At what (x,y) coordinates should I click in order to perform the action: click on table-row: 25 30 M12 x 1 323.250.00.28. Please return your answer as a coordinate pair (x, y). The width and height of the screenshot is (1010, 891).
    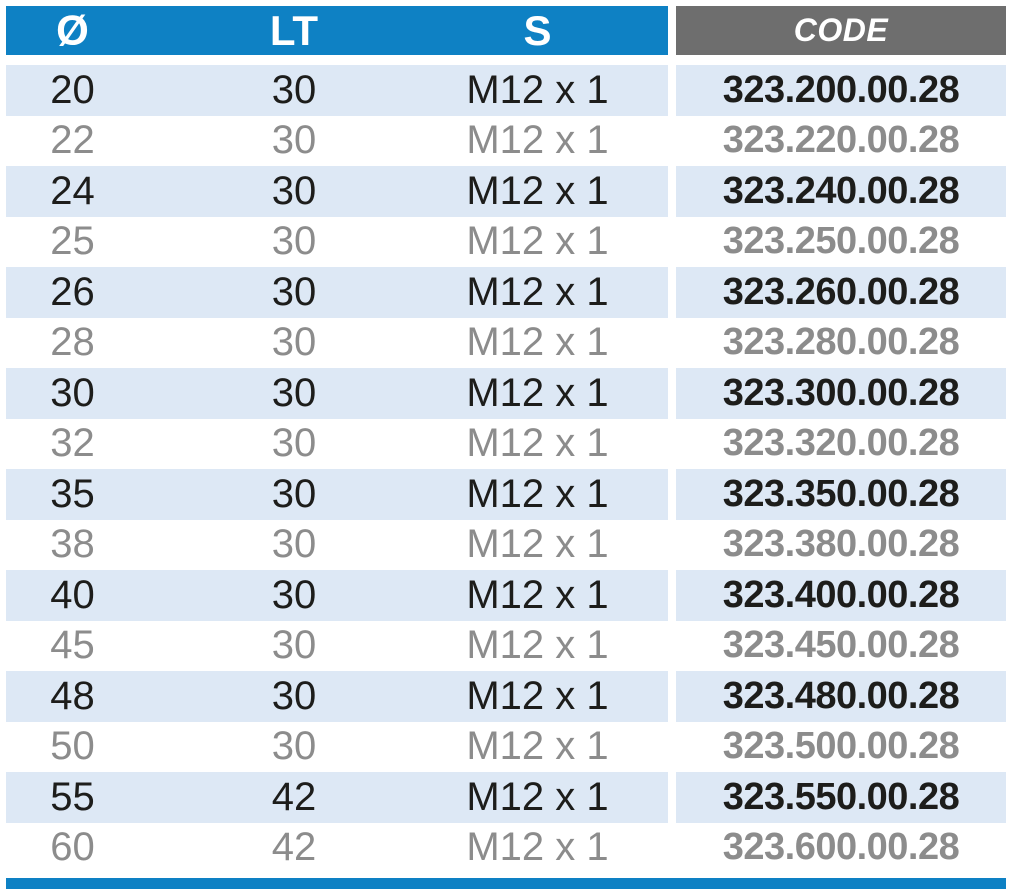
    Looking at the image, I should click on (506, 241).